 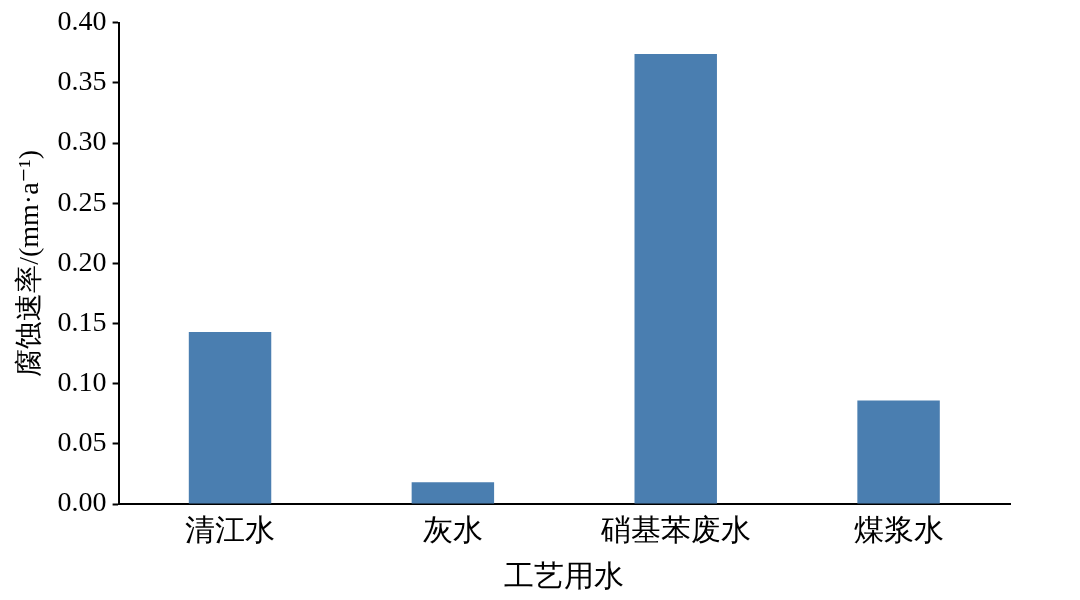 I want to click on y-tick-label: 0.15, so click(x=82, y=321).